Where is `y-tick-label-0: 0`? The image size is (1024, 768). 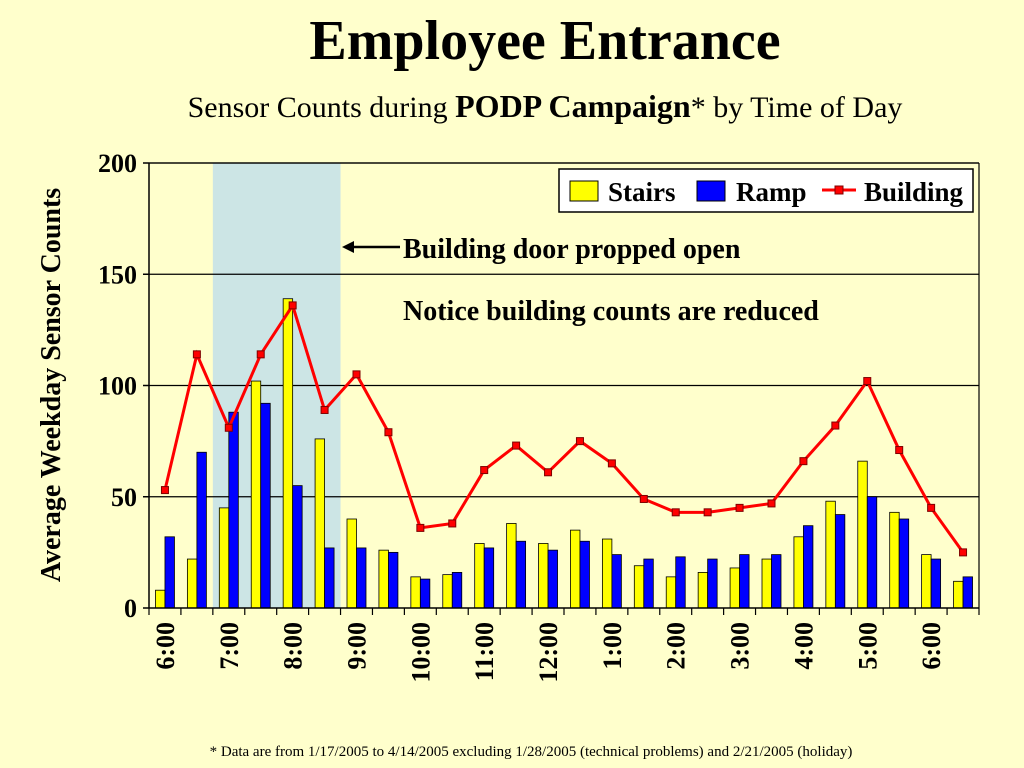 y-tick-label-0: 0 is located at coordinates (130, 608).